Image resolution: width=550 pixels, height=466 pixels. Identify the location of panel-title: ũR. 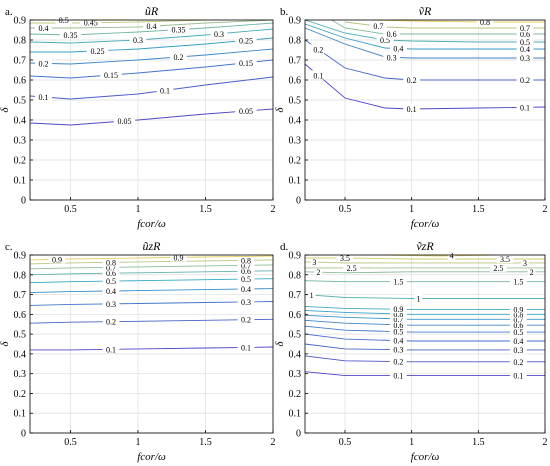
(152, 11).